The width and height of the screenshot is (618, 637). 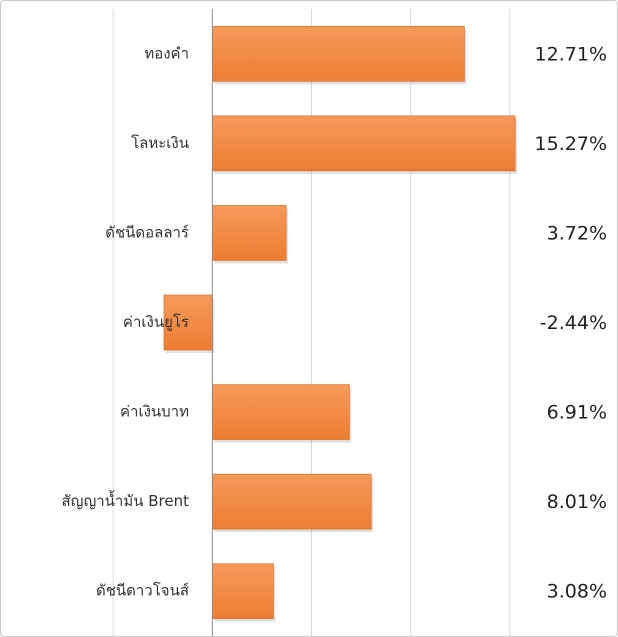 What do you see at coordinates (147, 232) in the screenshot?
I see `category-label: ดัชนีดอลลาร์` at bounding box center [147, 232].